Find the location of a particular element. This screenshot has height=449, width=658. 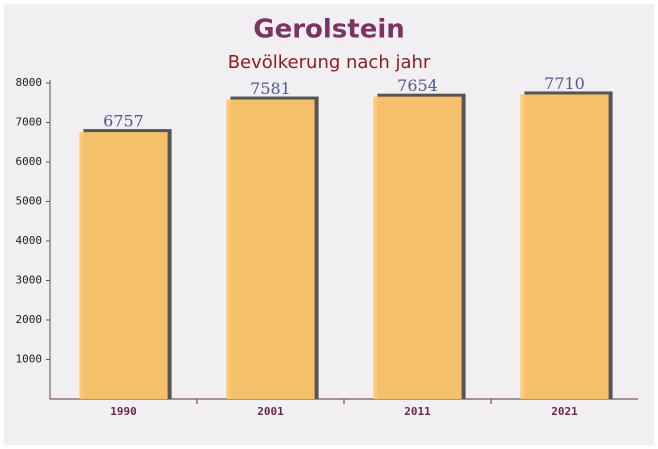

y-tick-label: 6000 is located at coordinates (29, 161).